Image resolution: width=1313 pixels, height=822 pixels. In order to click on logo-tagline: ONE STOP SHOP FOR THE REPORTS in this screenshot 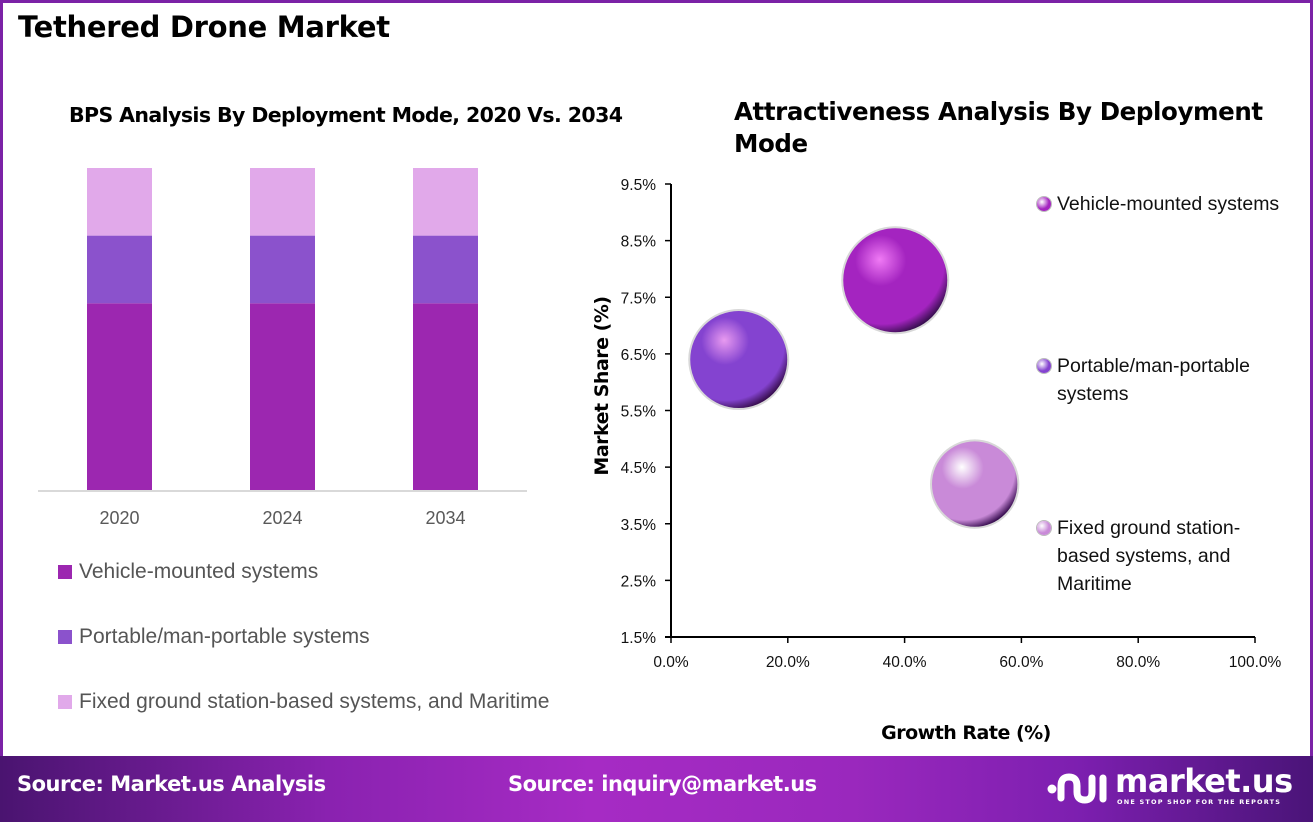, I will do `click(1199, 802)`.